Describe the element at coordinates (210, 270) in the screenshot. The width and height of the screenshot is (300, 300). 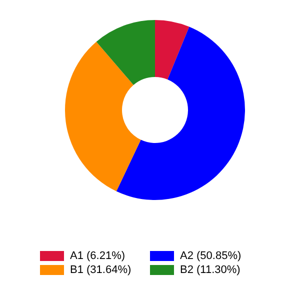
I see `legend-label: B2 (11.30%)` at that location.